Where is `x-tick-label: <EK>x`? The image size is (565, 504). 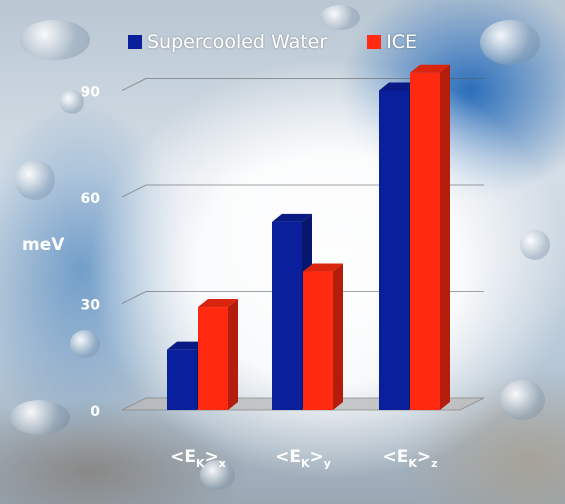
x-tick-label: <EK>x is located at coordinates (198, 458).